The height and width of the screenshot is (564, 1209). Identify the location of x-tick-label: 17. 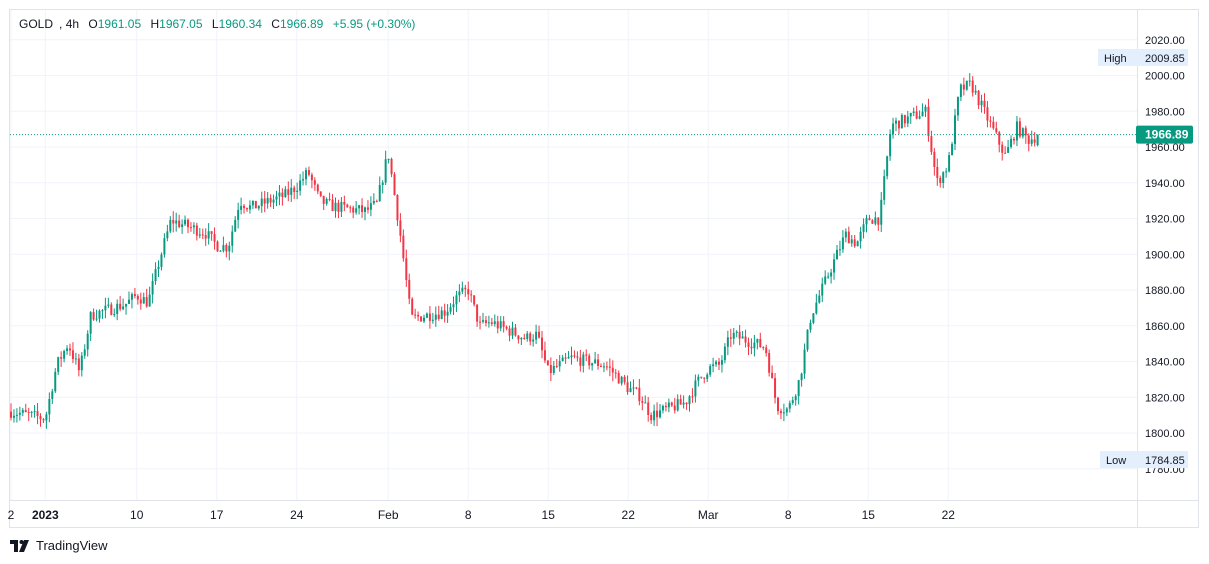
(217, 515).